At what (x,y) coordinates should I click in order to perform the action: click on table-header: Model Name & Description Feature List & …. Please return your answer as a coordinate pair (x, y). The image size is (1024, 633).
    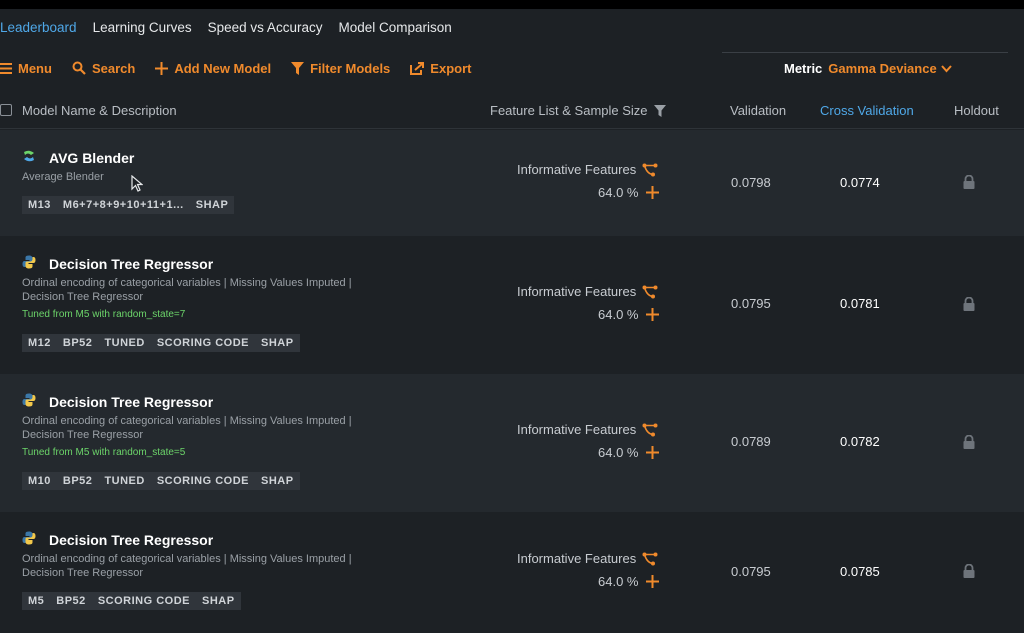
    Looking at the image, I should click on (512, 110).